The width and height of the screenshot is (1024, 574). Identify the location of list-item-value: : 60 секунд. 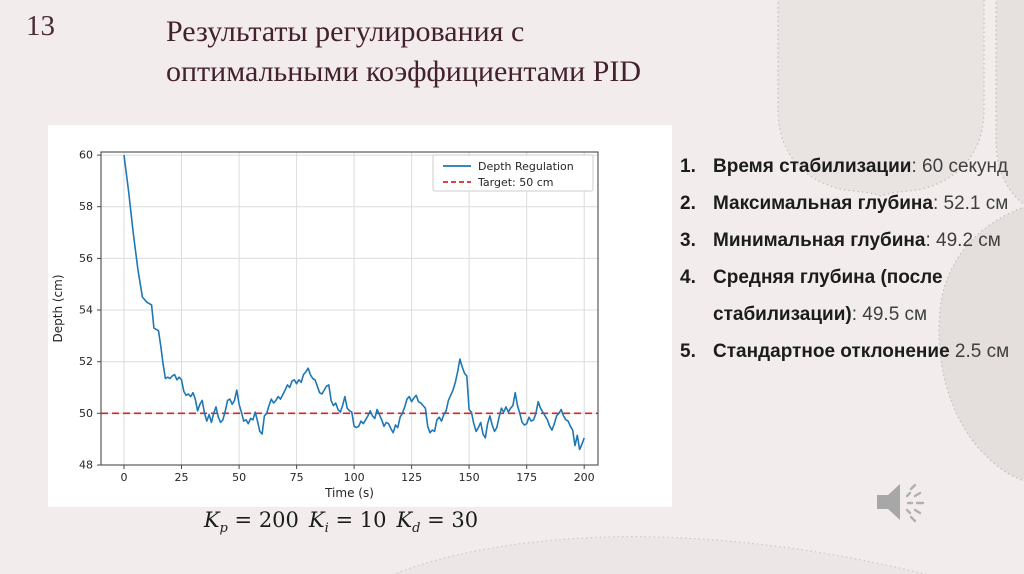
(960, 166).